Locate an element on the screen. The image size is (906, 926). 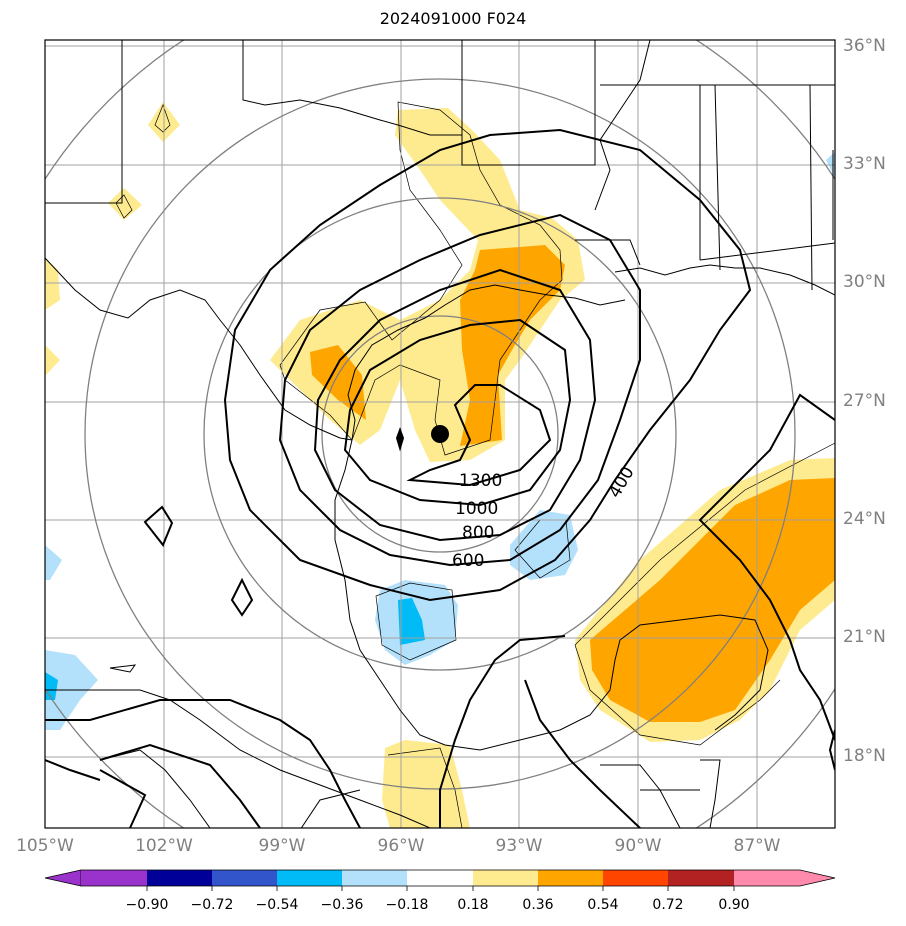
lon-label-96w: 96°W is located at coordinates (401, 846).